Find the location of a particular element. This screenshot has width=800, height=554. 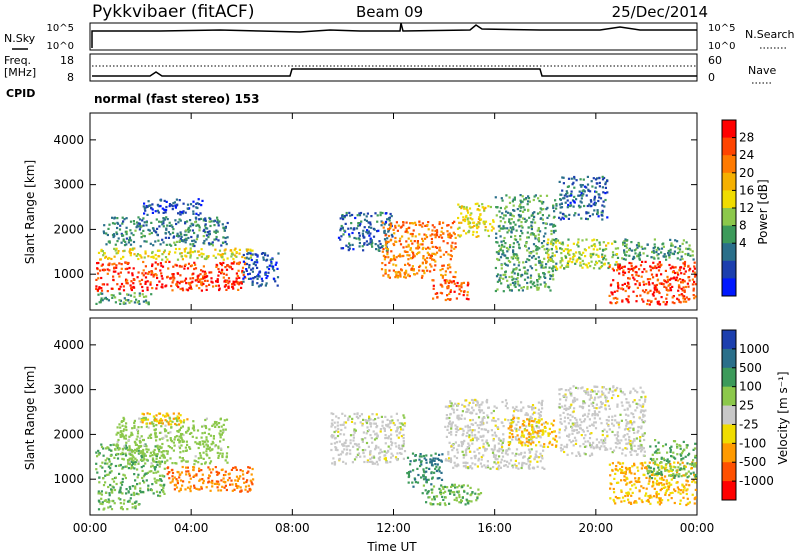

power-colorbar-label: Power [dB] is located at coordinates (763, 211).